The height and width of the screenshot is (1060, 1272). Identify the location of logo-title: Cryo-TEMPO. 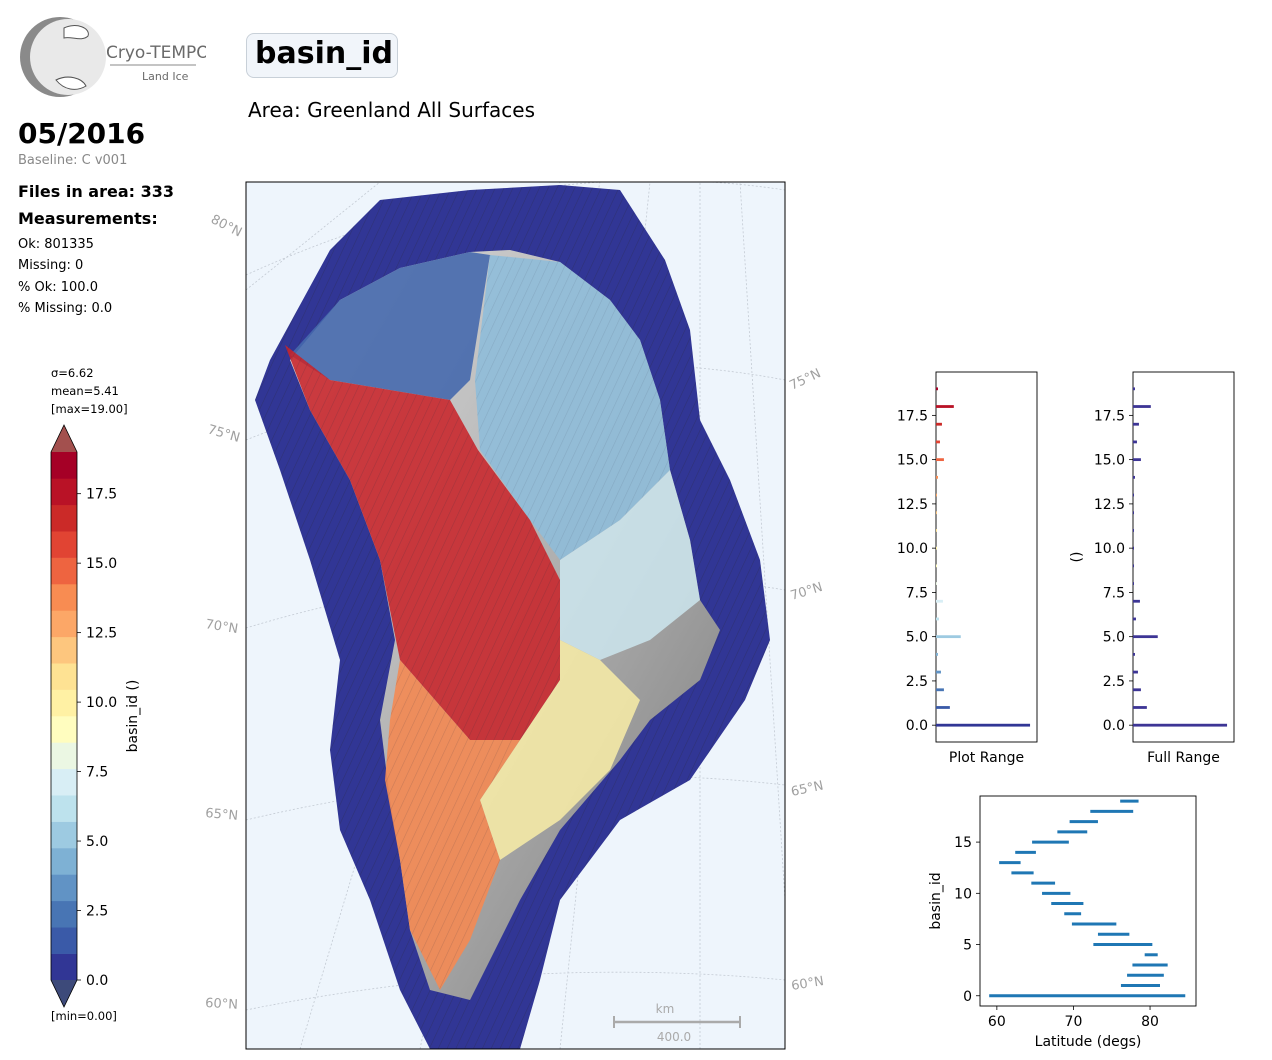
(156, 53).